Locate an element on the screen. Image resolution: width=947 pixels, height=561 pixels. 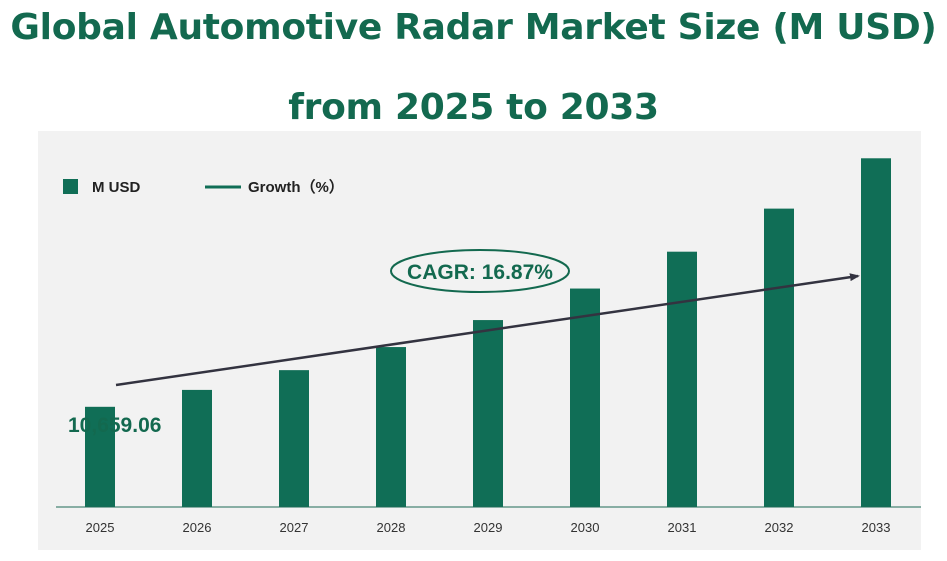
bar-2028 is located at coordinates (391, 427).